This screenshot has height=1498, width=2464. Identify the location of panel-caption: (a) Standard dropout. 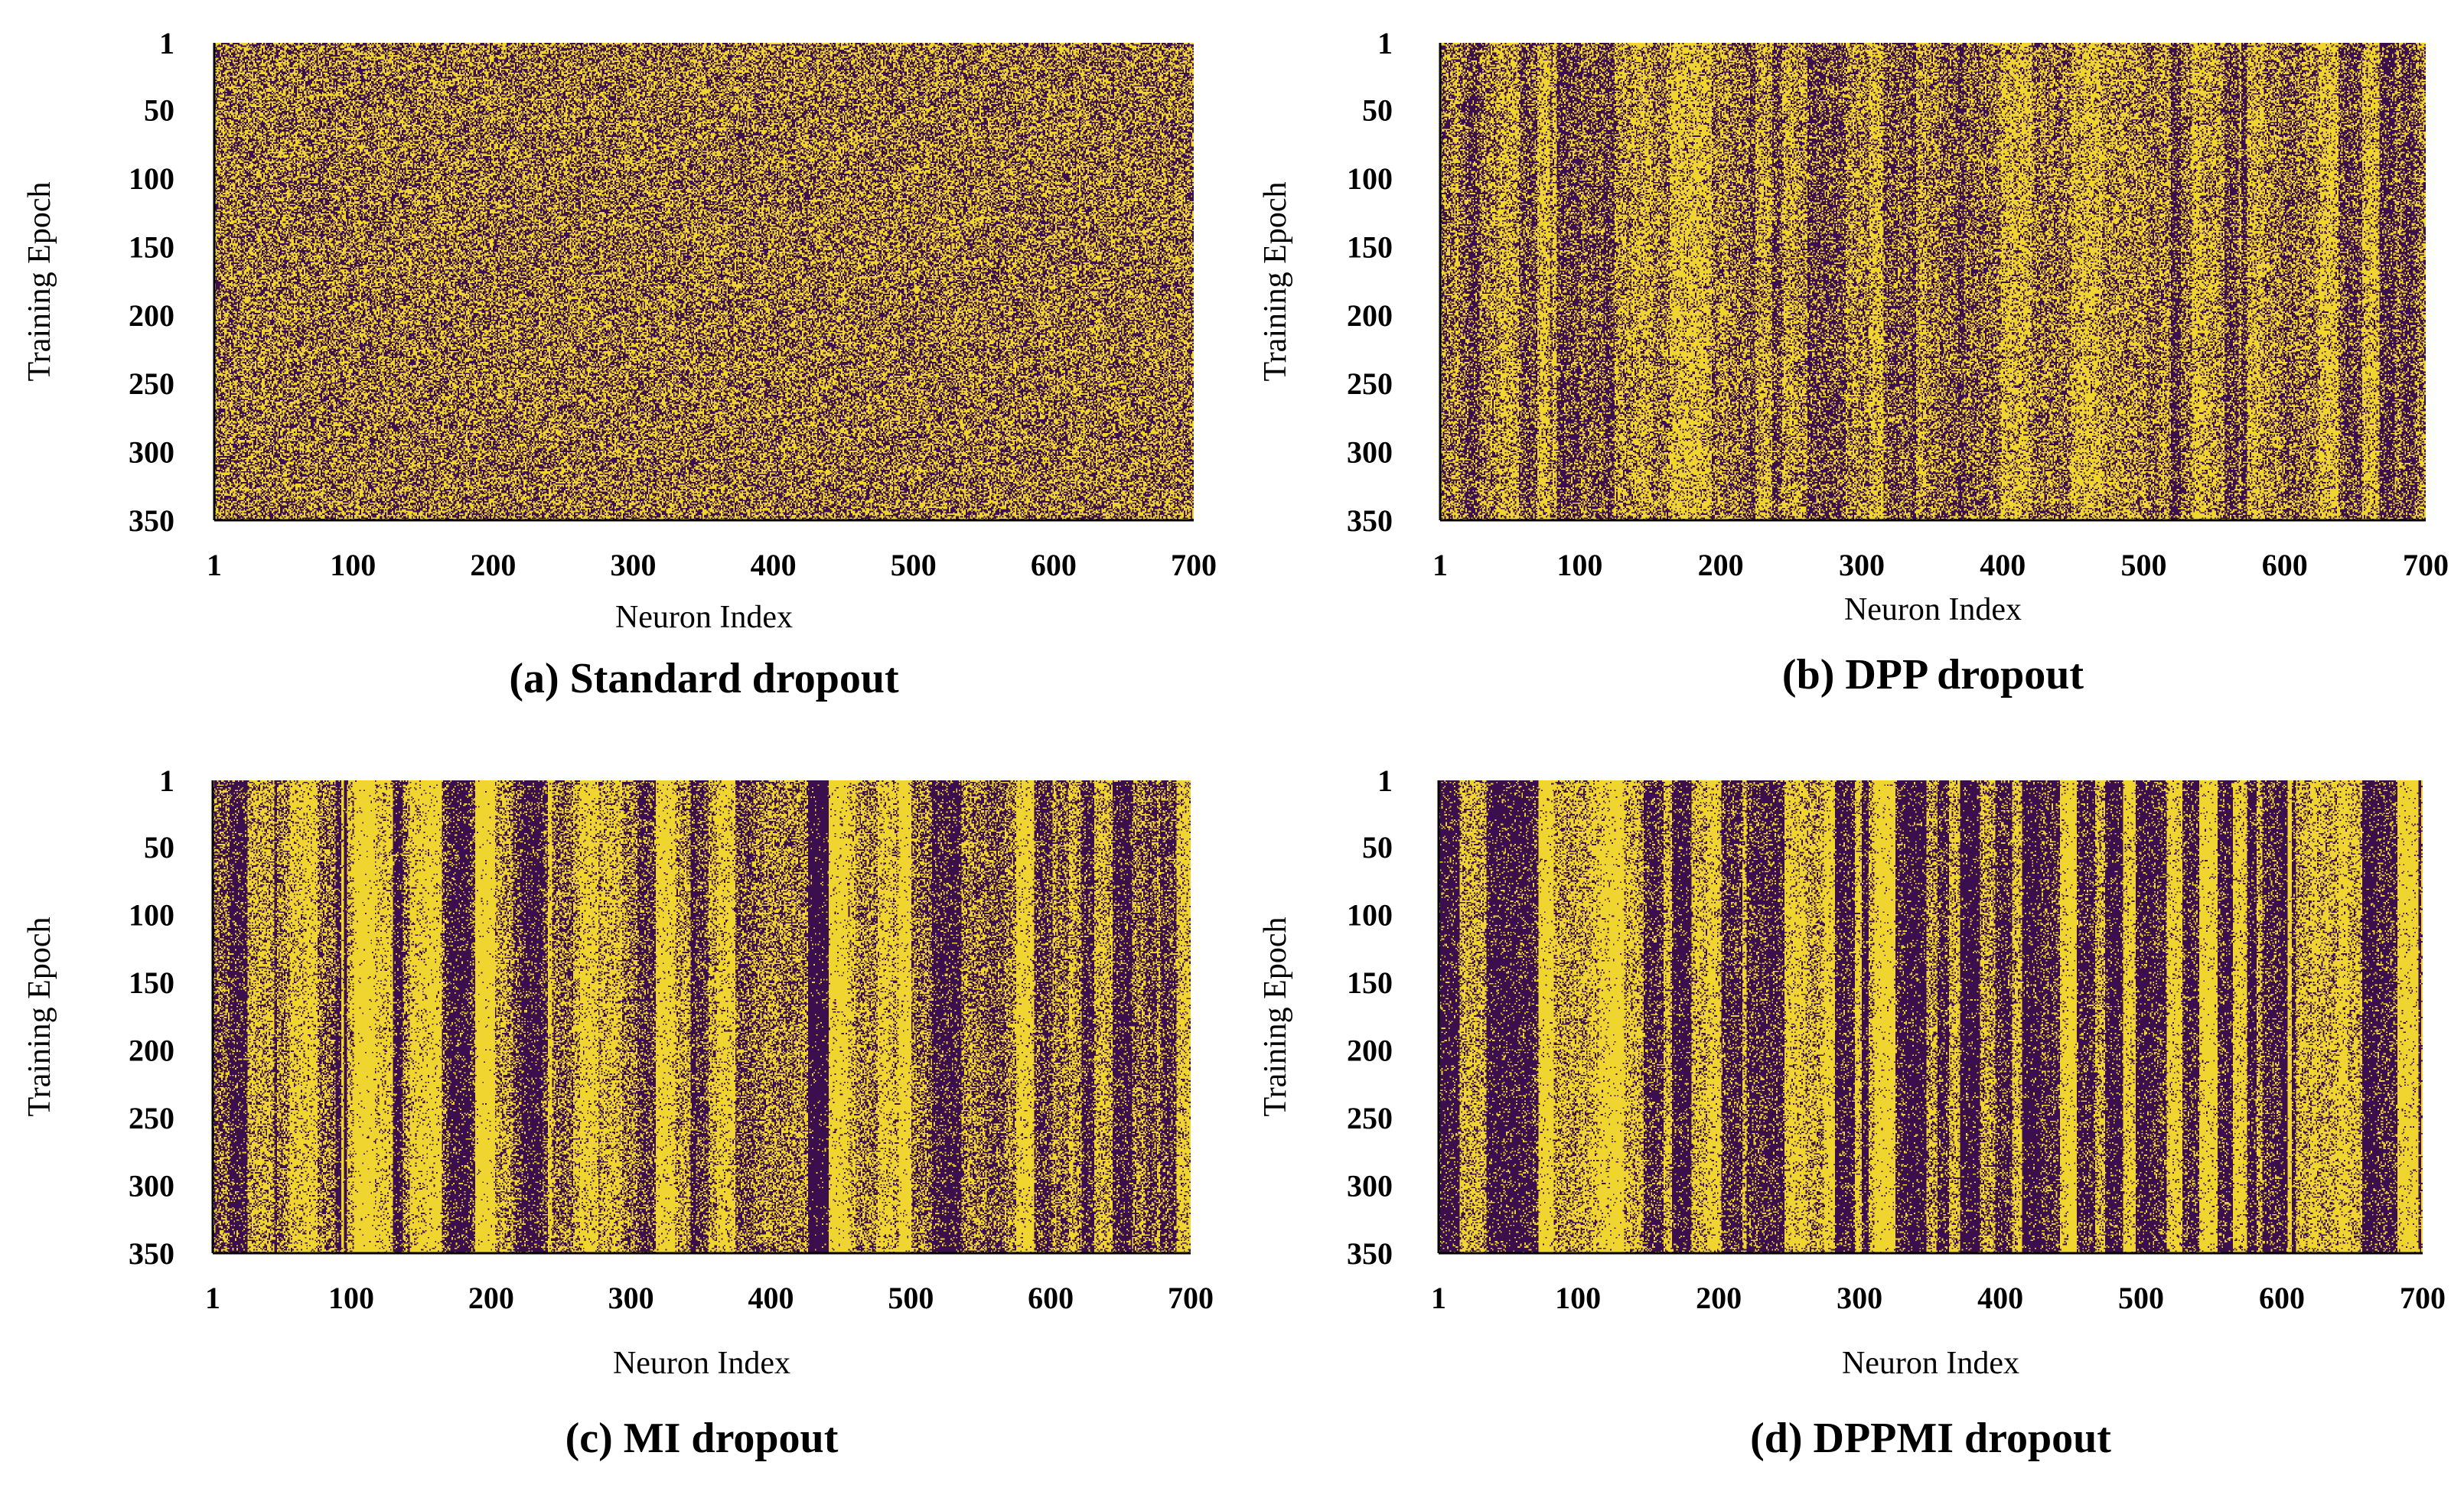
(704, 678).